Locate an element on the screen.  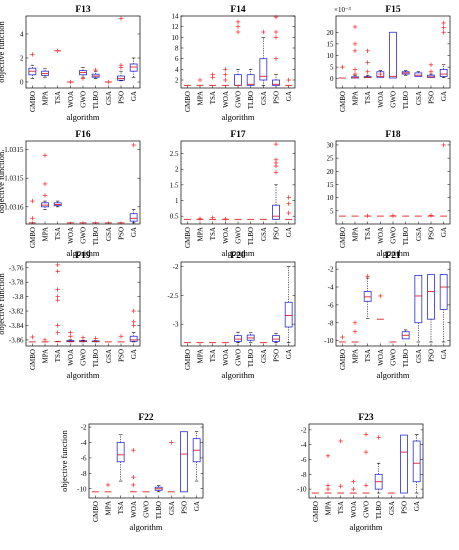
y-tick-label: -3.76 is located at coordinates (16, 268).